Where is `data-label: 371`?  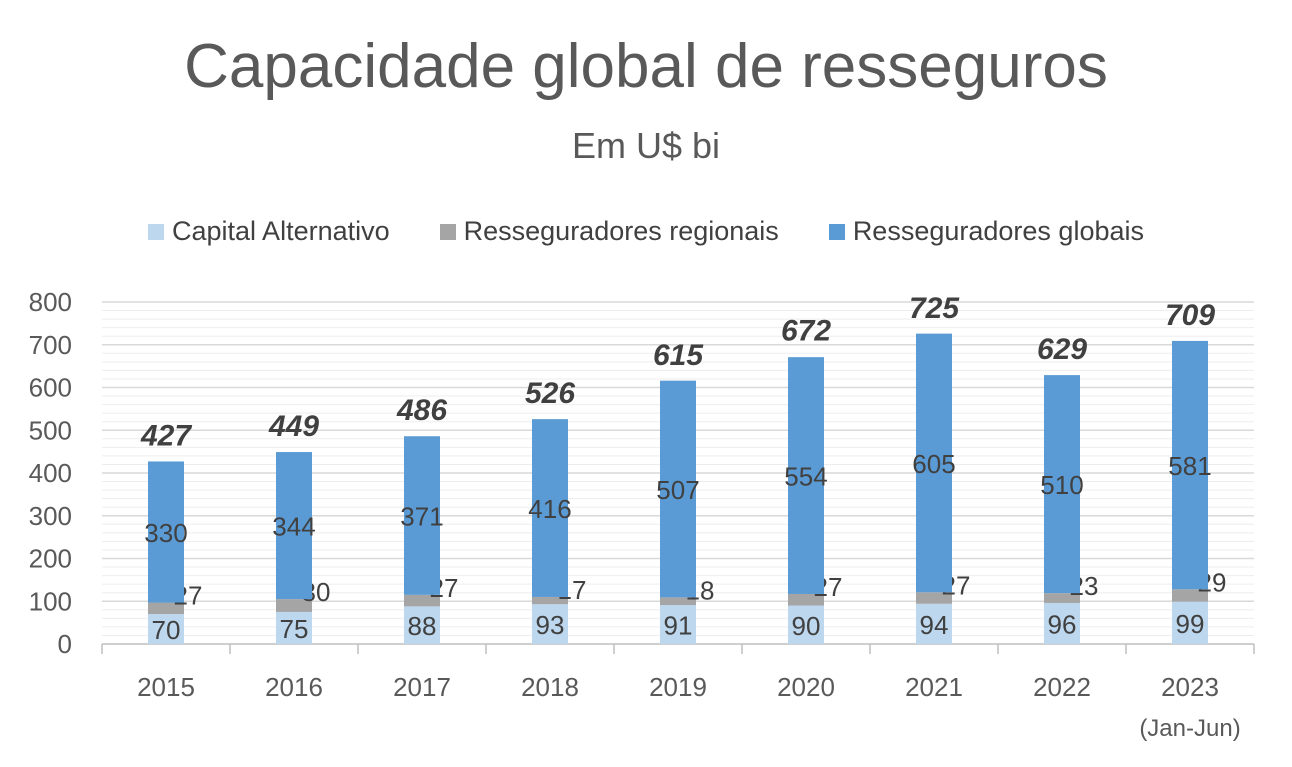
data-label: 371 is located at coordinates (421, 517).